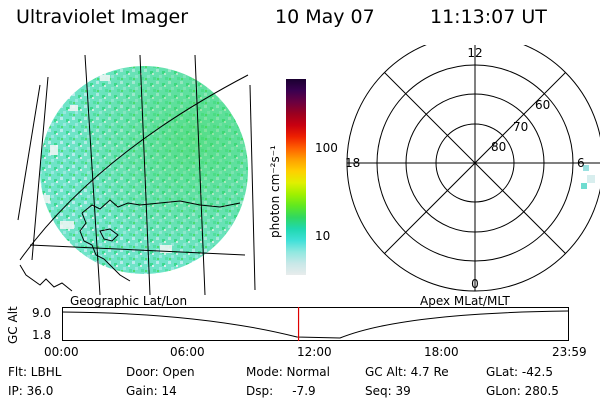 The height and width of the screenshot is (400, 600). Describe the element at coordinates (275, 191) in the screenshot. I see `colorbar-unit-label: photon cm⁻²s⁻¹` at that location.